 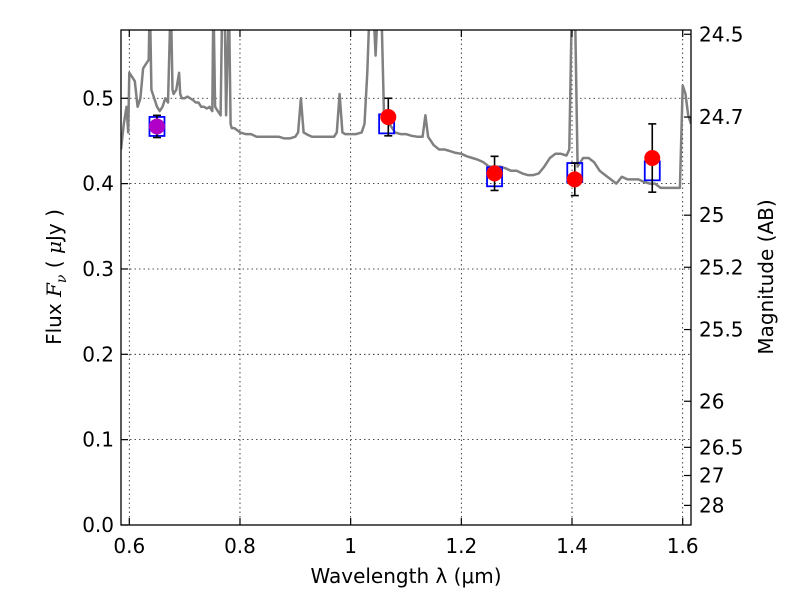 I want to click on x-tick-label: 0.8, so click(x=240, y=546).